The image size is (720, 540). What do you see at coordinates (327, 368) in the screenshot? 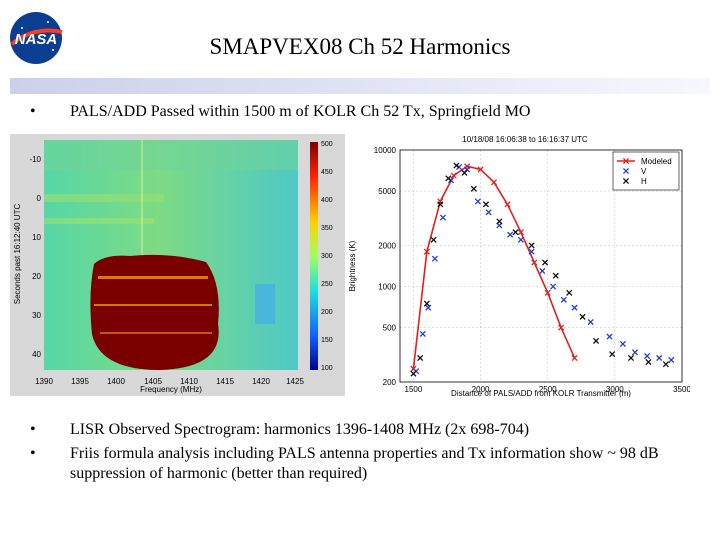
I see `colorbar-tick: 100` at bounding box center [327, 368].